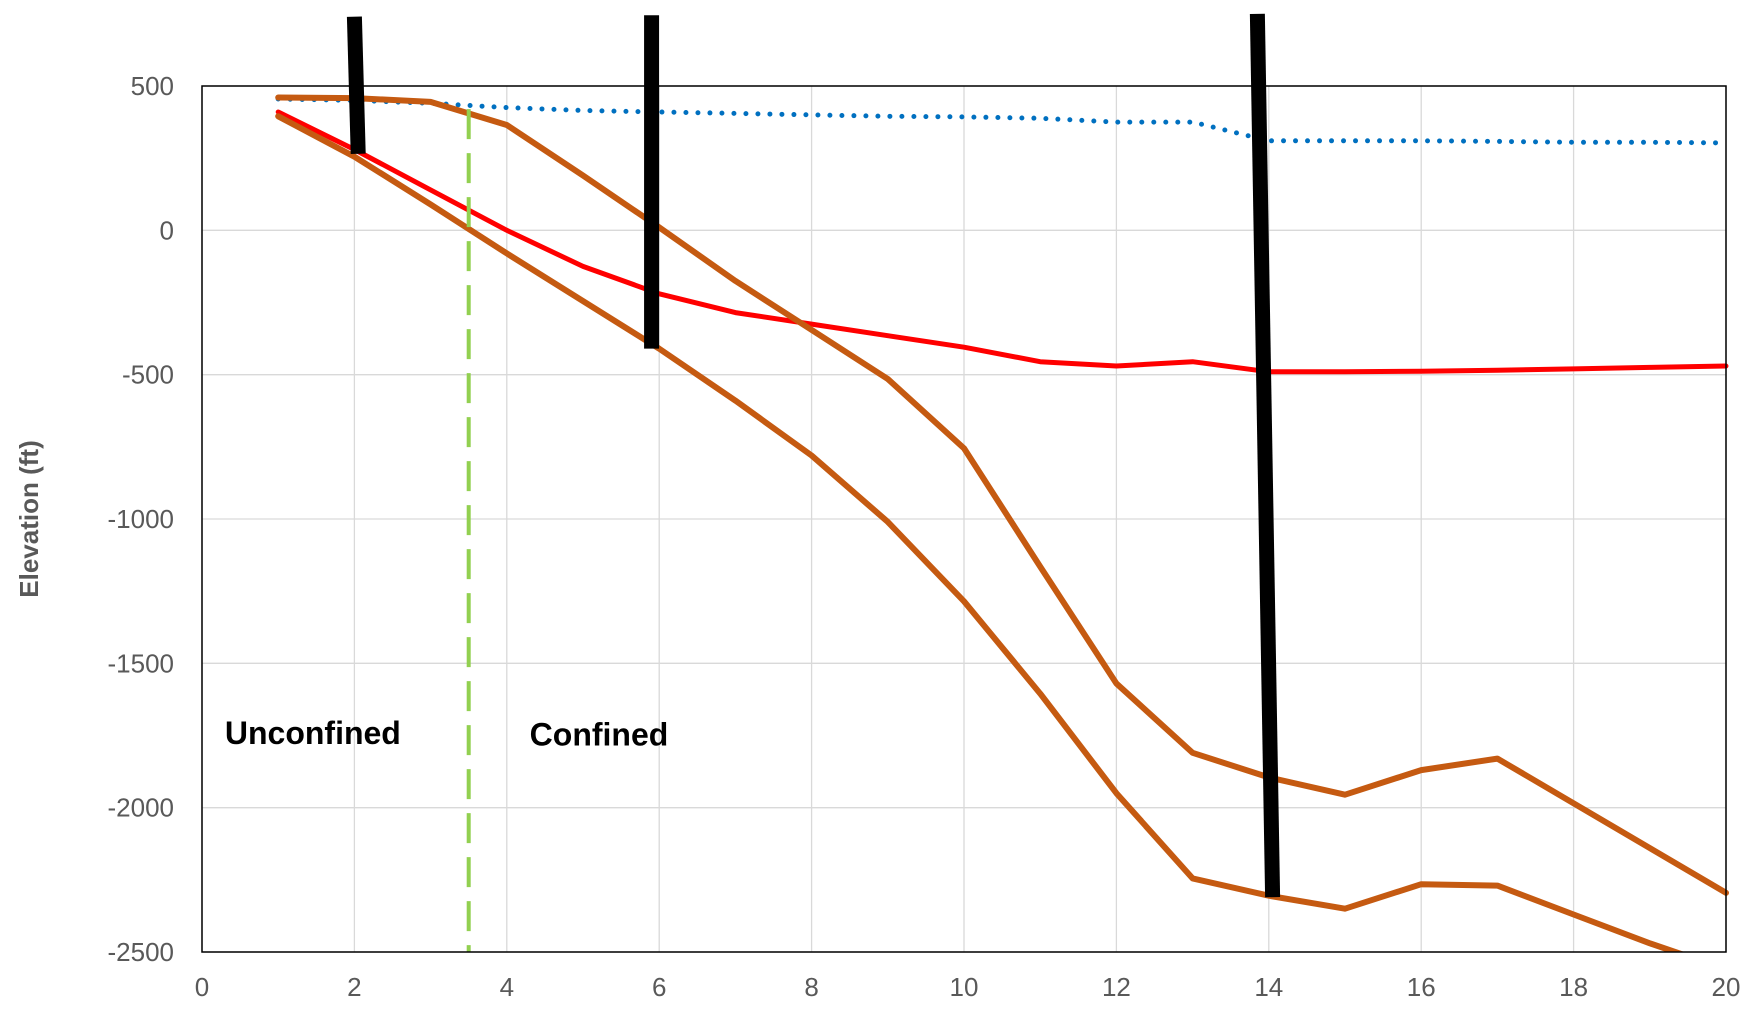  Describe the element at coordinates (152, 86) in the screenshot. I see `y-tick-label: 500` at that location.